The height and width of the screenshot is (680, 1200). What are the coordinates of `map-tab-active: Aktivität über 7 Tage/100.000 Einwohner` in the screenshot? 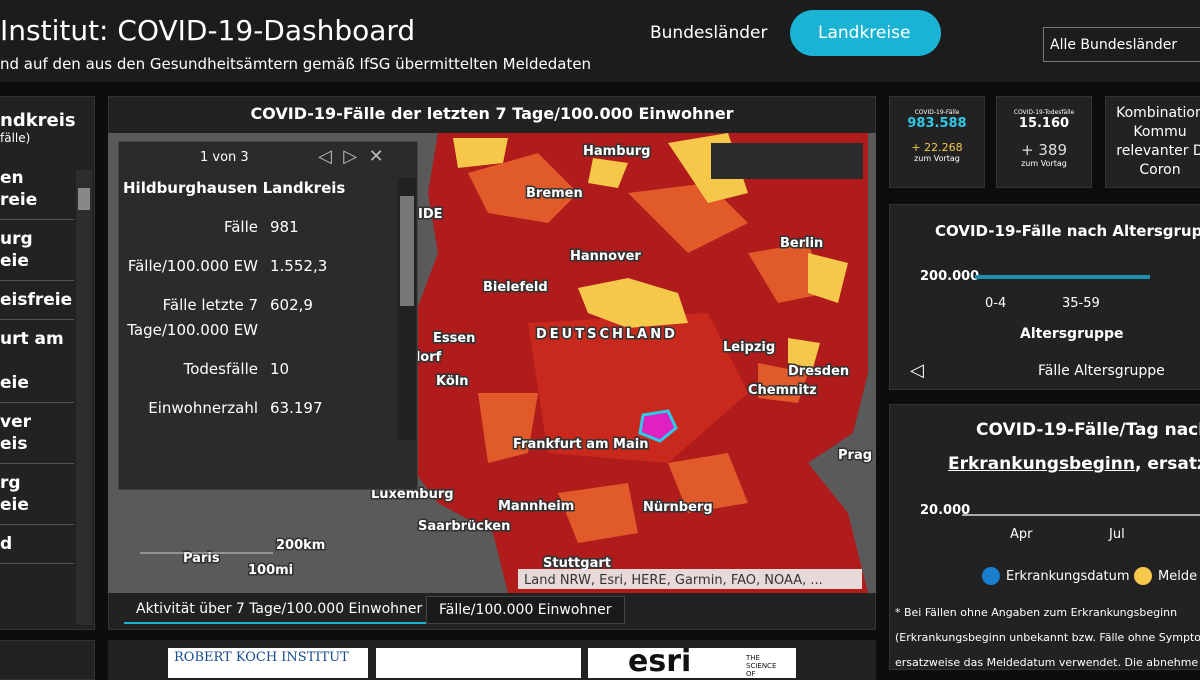 It's located at (279, 610).